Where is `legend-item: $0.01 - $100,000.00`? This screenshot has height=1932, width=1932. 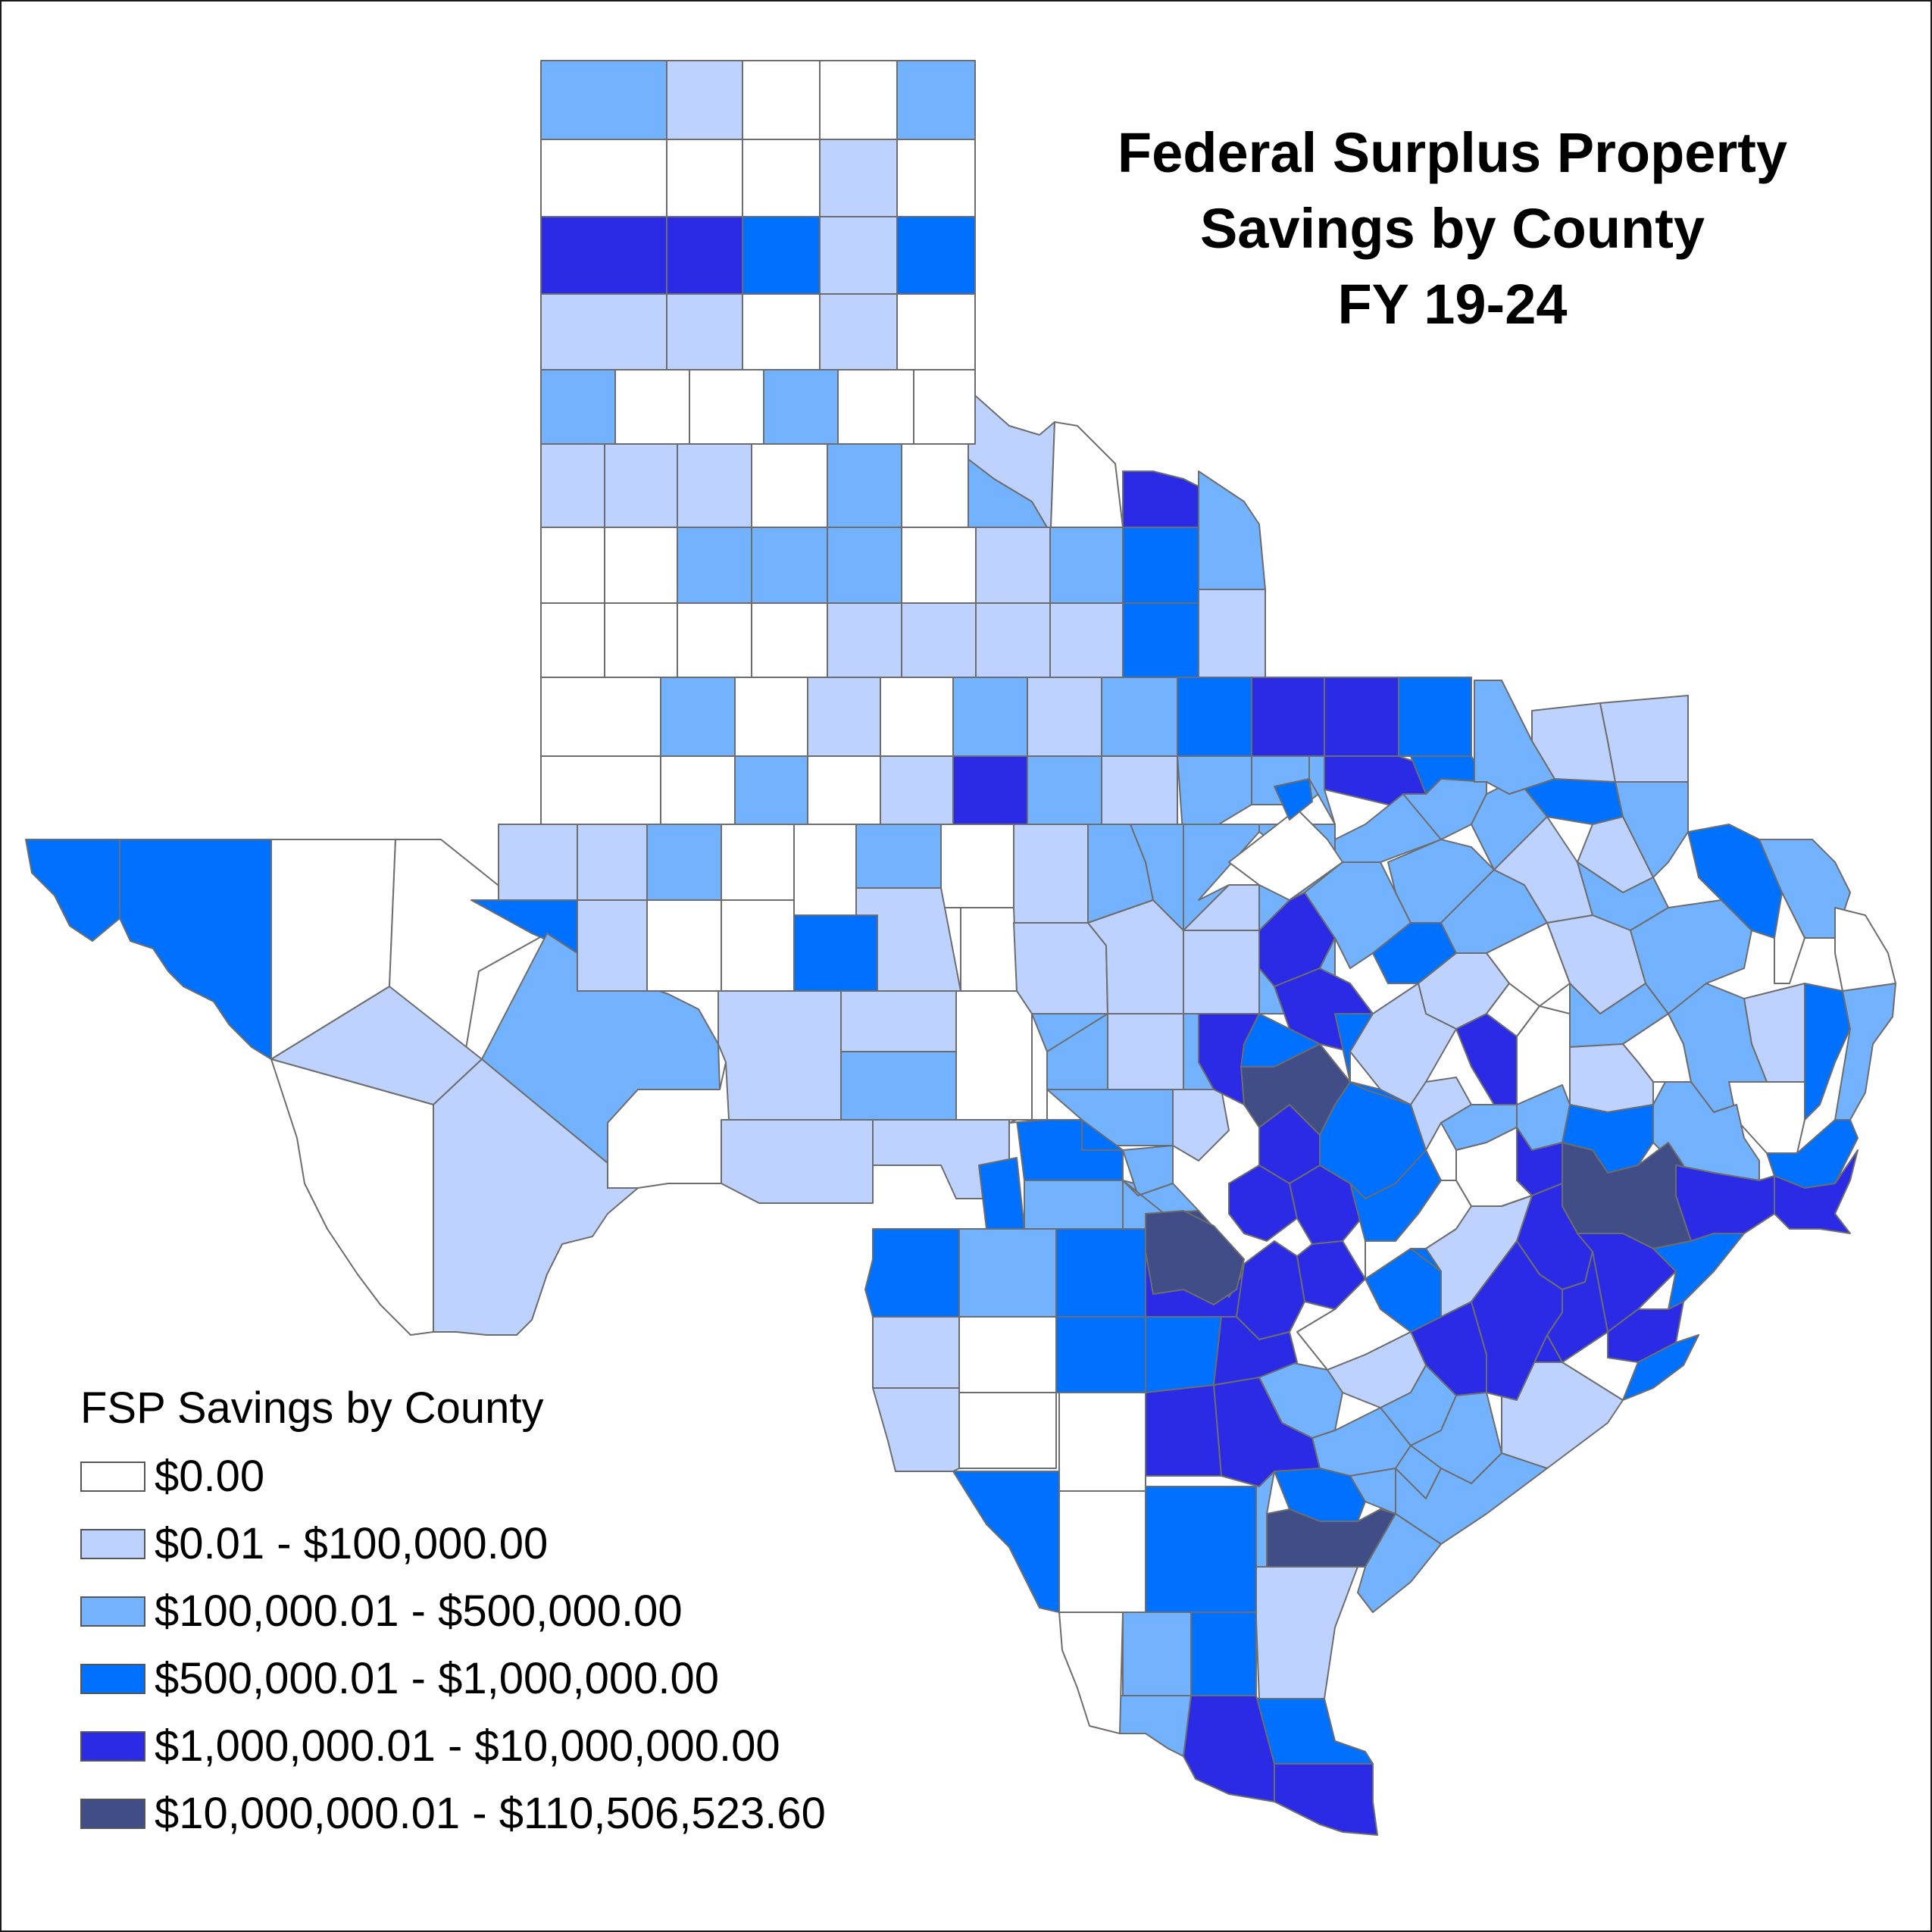 legend-item: $0.01 - $100,000.00 is located at coordinates (453, 1543).